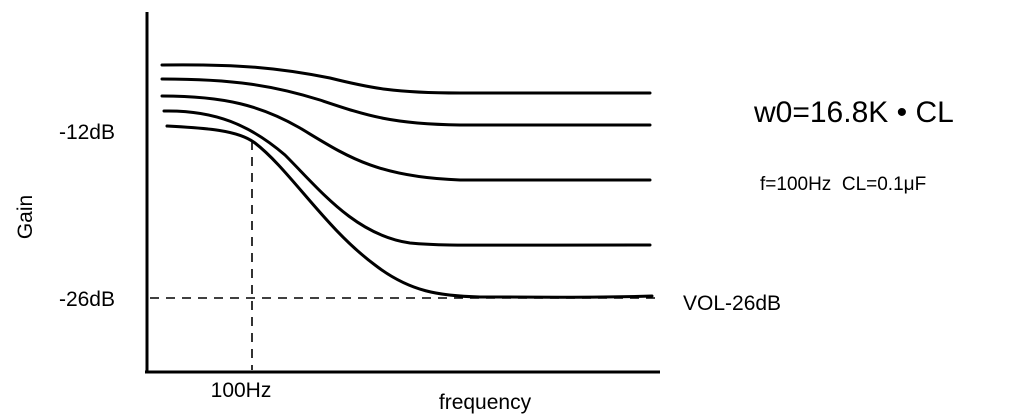 This screenshot has height=414, width=1010. I want to click on floor-label: VOL-26dB, so click(732, 303).